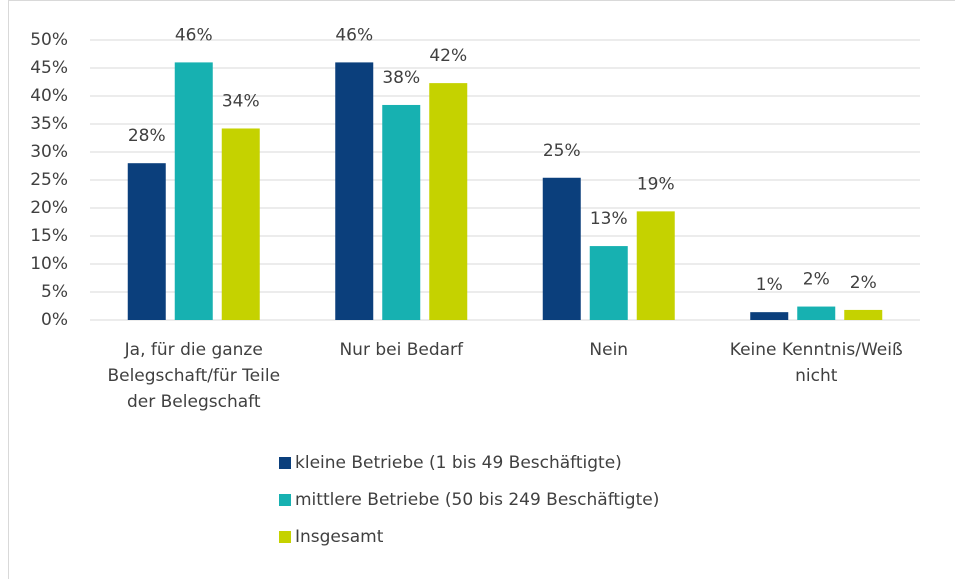  I want to click on x-tick-label: Nur bei Bedarf, so click(401, 350).